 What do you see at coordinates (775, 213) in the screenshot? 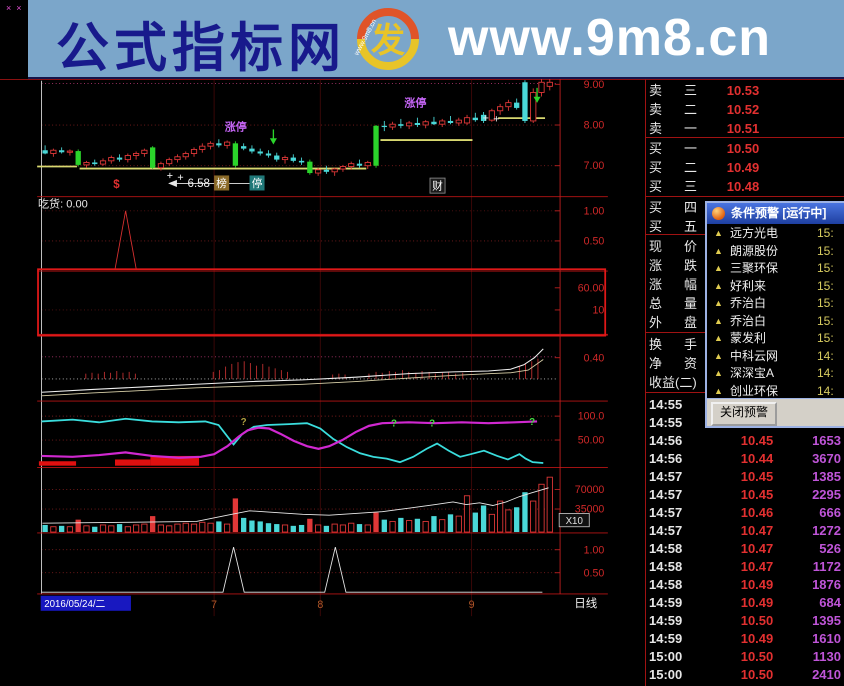
I see `alert-popup-titlebar: 条件预警 [运行中]` at bounding box center [775, 213].